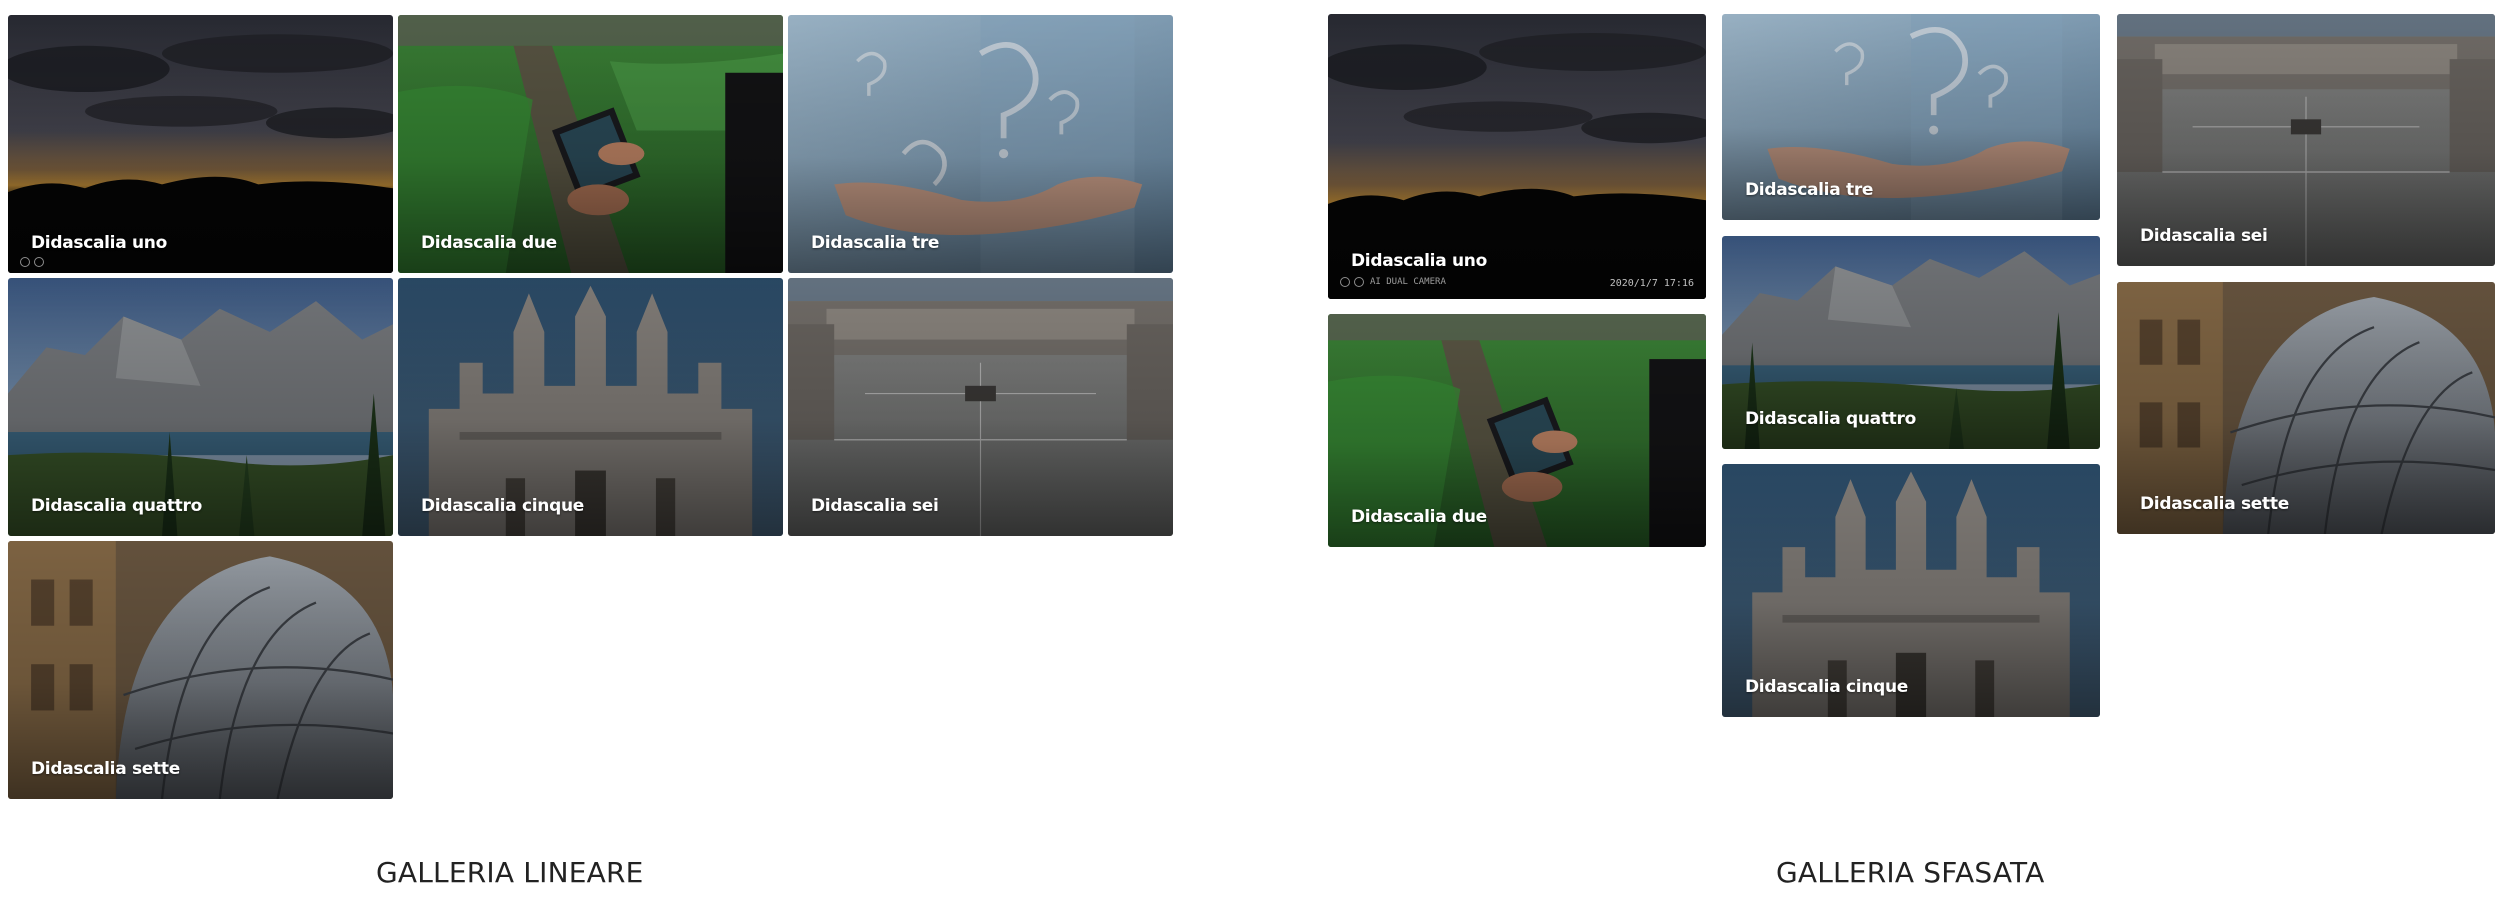 The width and height of the screenshot is (2500, 920). I want to click on camera-date-text: 2020/1/7 17:16, so click(1651, 283).